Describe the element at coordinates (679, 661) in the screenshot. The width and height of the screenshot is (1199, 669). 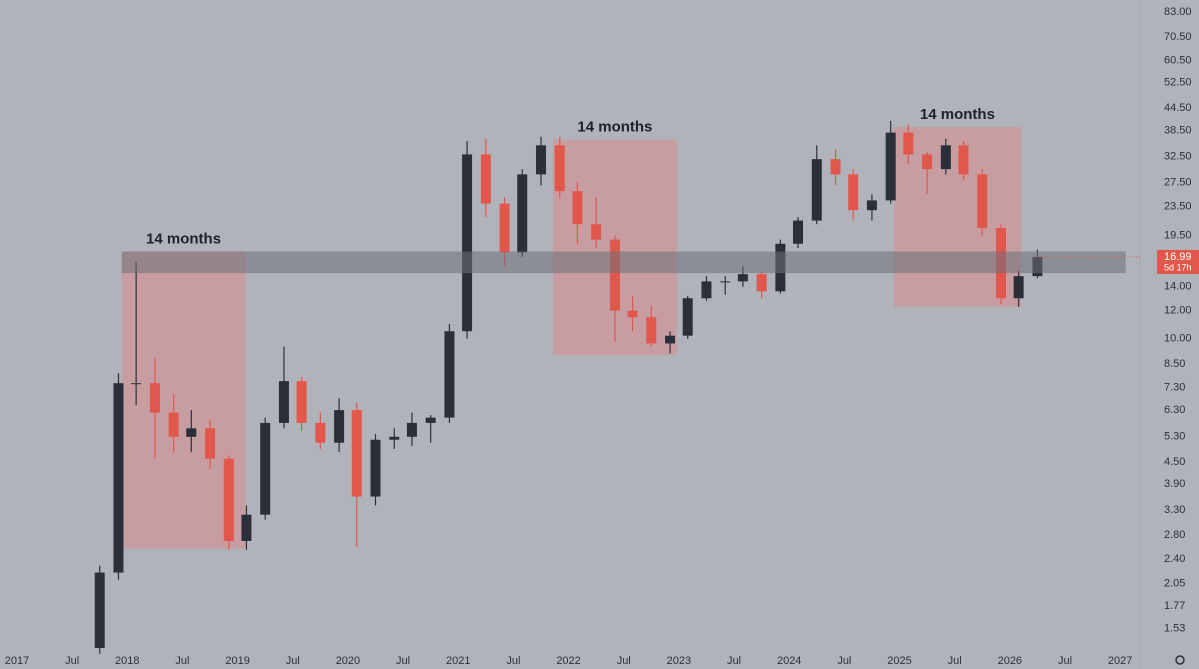
I see `x-tick-label: 2023` at that location.